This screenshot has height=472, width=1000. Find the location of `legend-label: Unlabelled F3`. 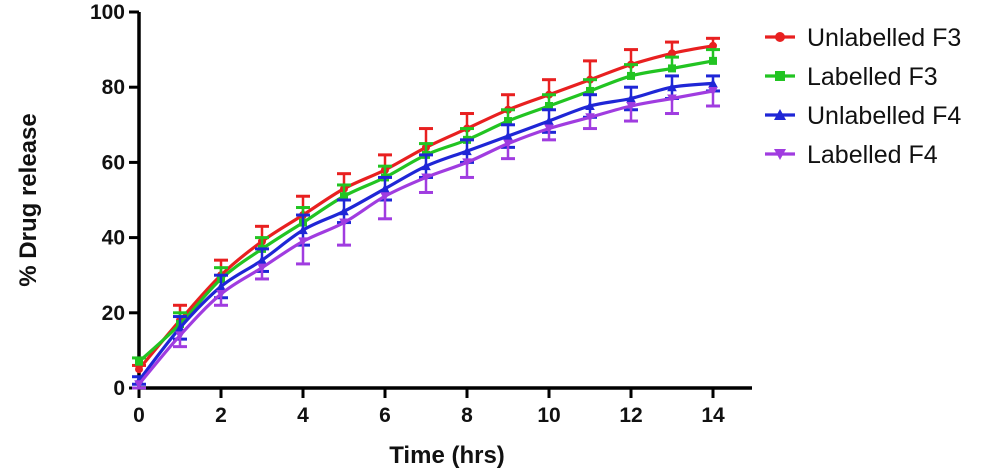

legend-label: Unlabelled F3 is located at coordinates (884, 38).